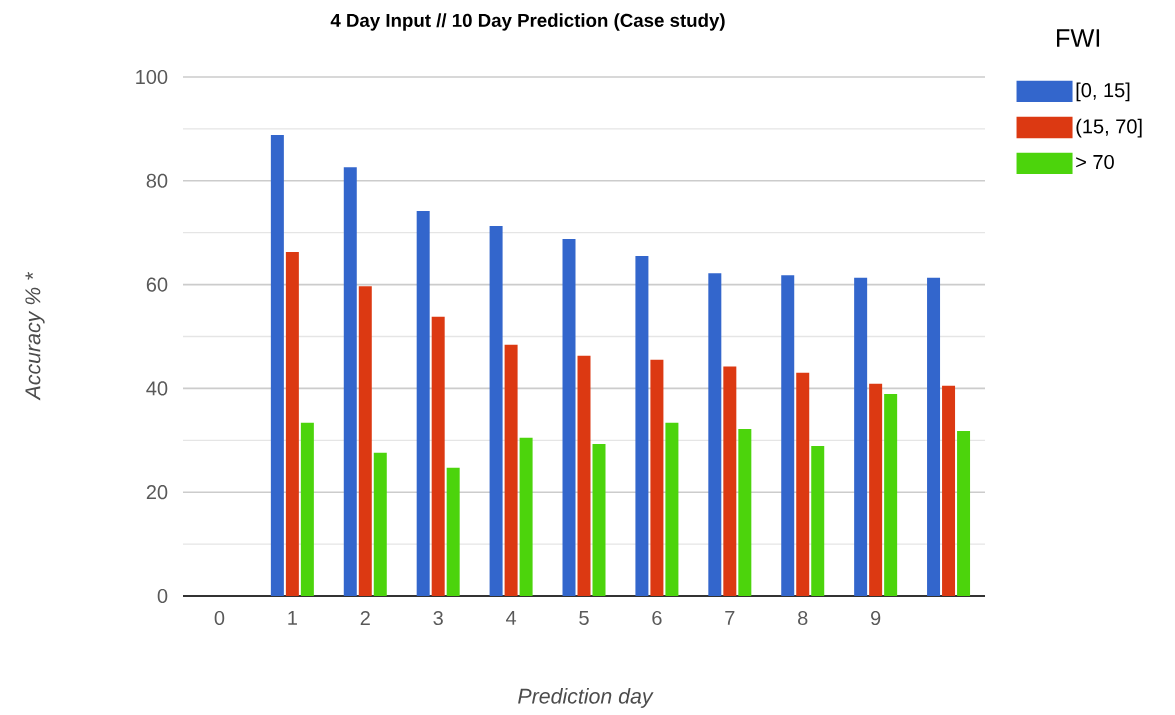 The image size is (1175, 715). Describe the element at coordinates (438, 618) in the screenshot. I see `x-tick-label: 3` at that location.